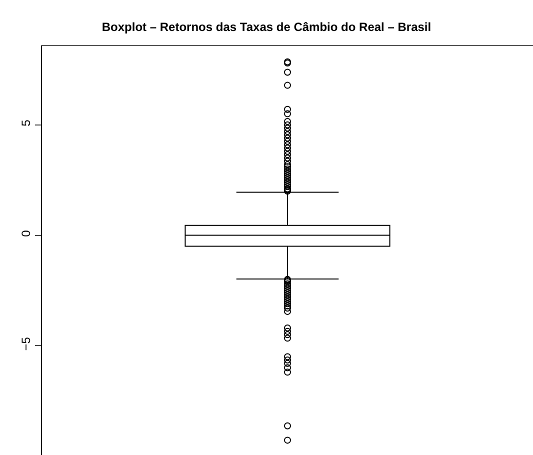 This screenshot has width=533, height=455. Describe the element at coordinates (26, 233) in the screenshot. I see `y-tick-label: 0` at that location.